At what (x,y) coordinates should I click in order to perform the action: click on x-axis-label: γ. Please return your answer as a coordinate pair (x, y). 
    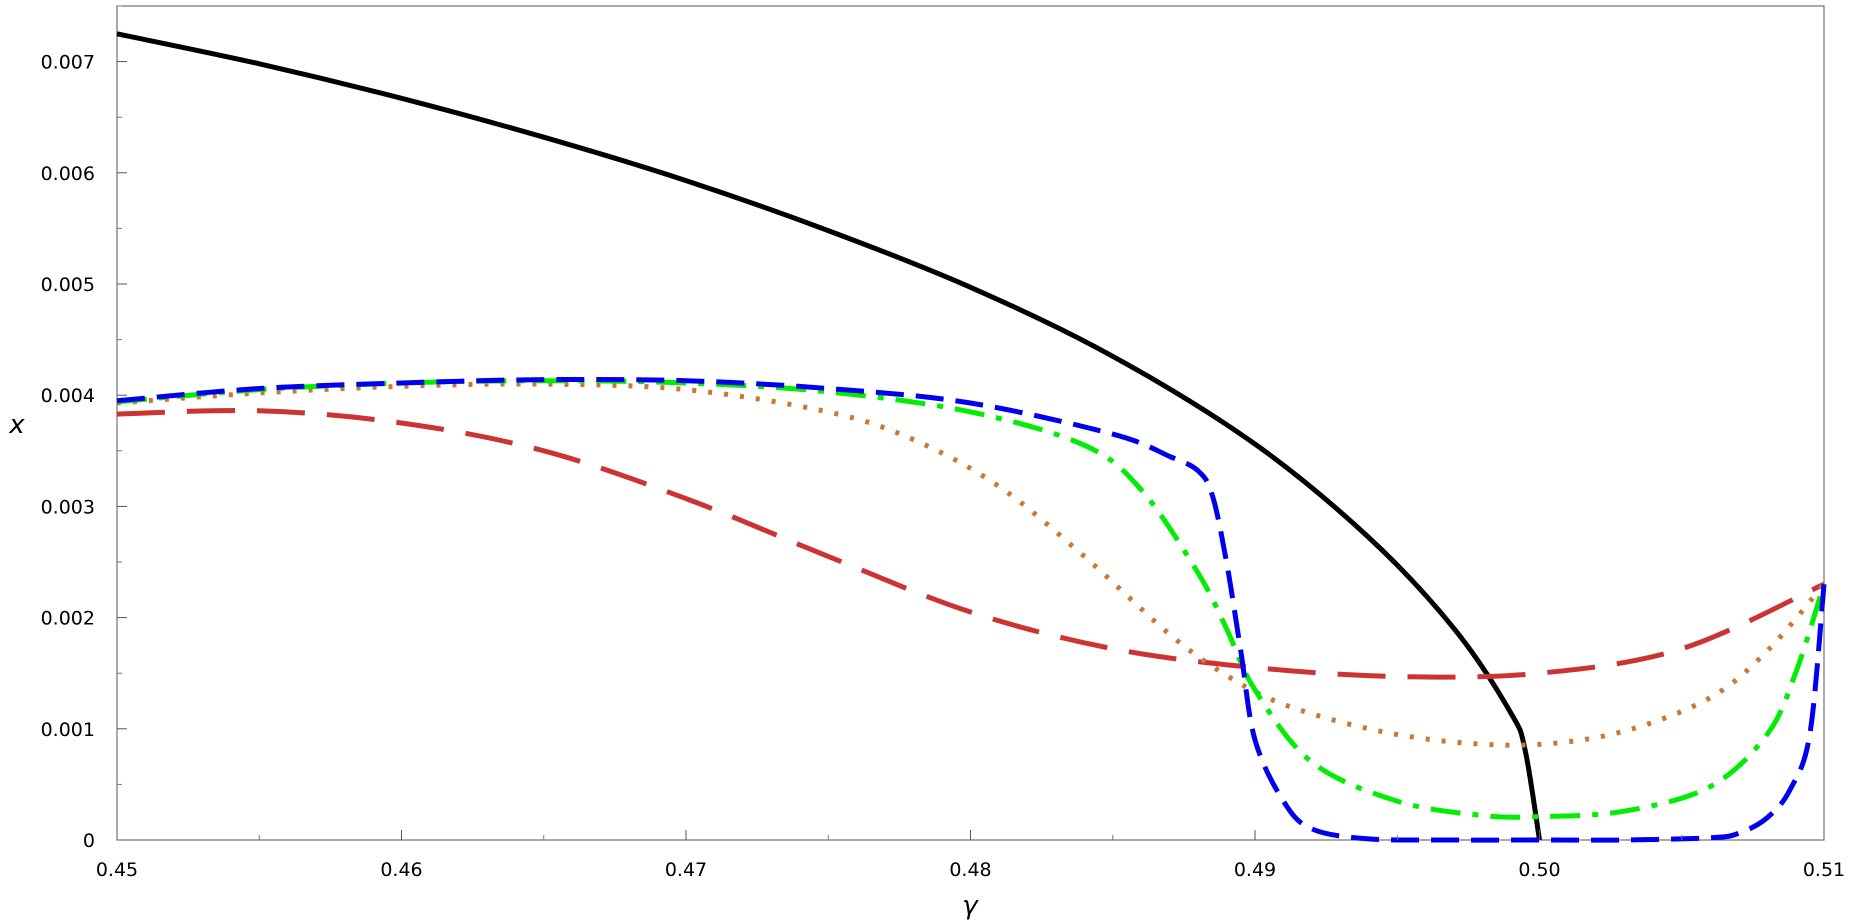
    Looking at the image, I should click on (970, 906).